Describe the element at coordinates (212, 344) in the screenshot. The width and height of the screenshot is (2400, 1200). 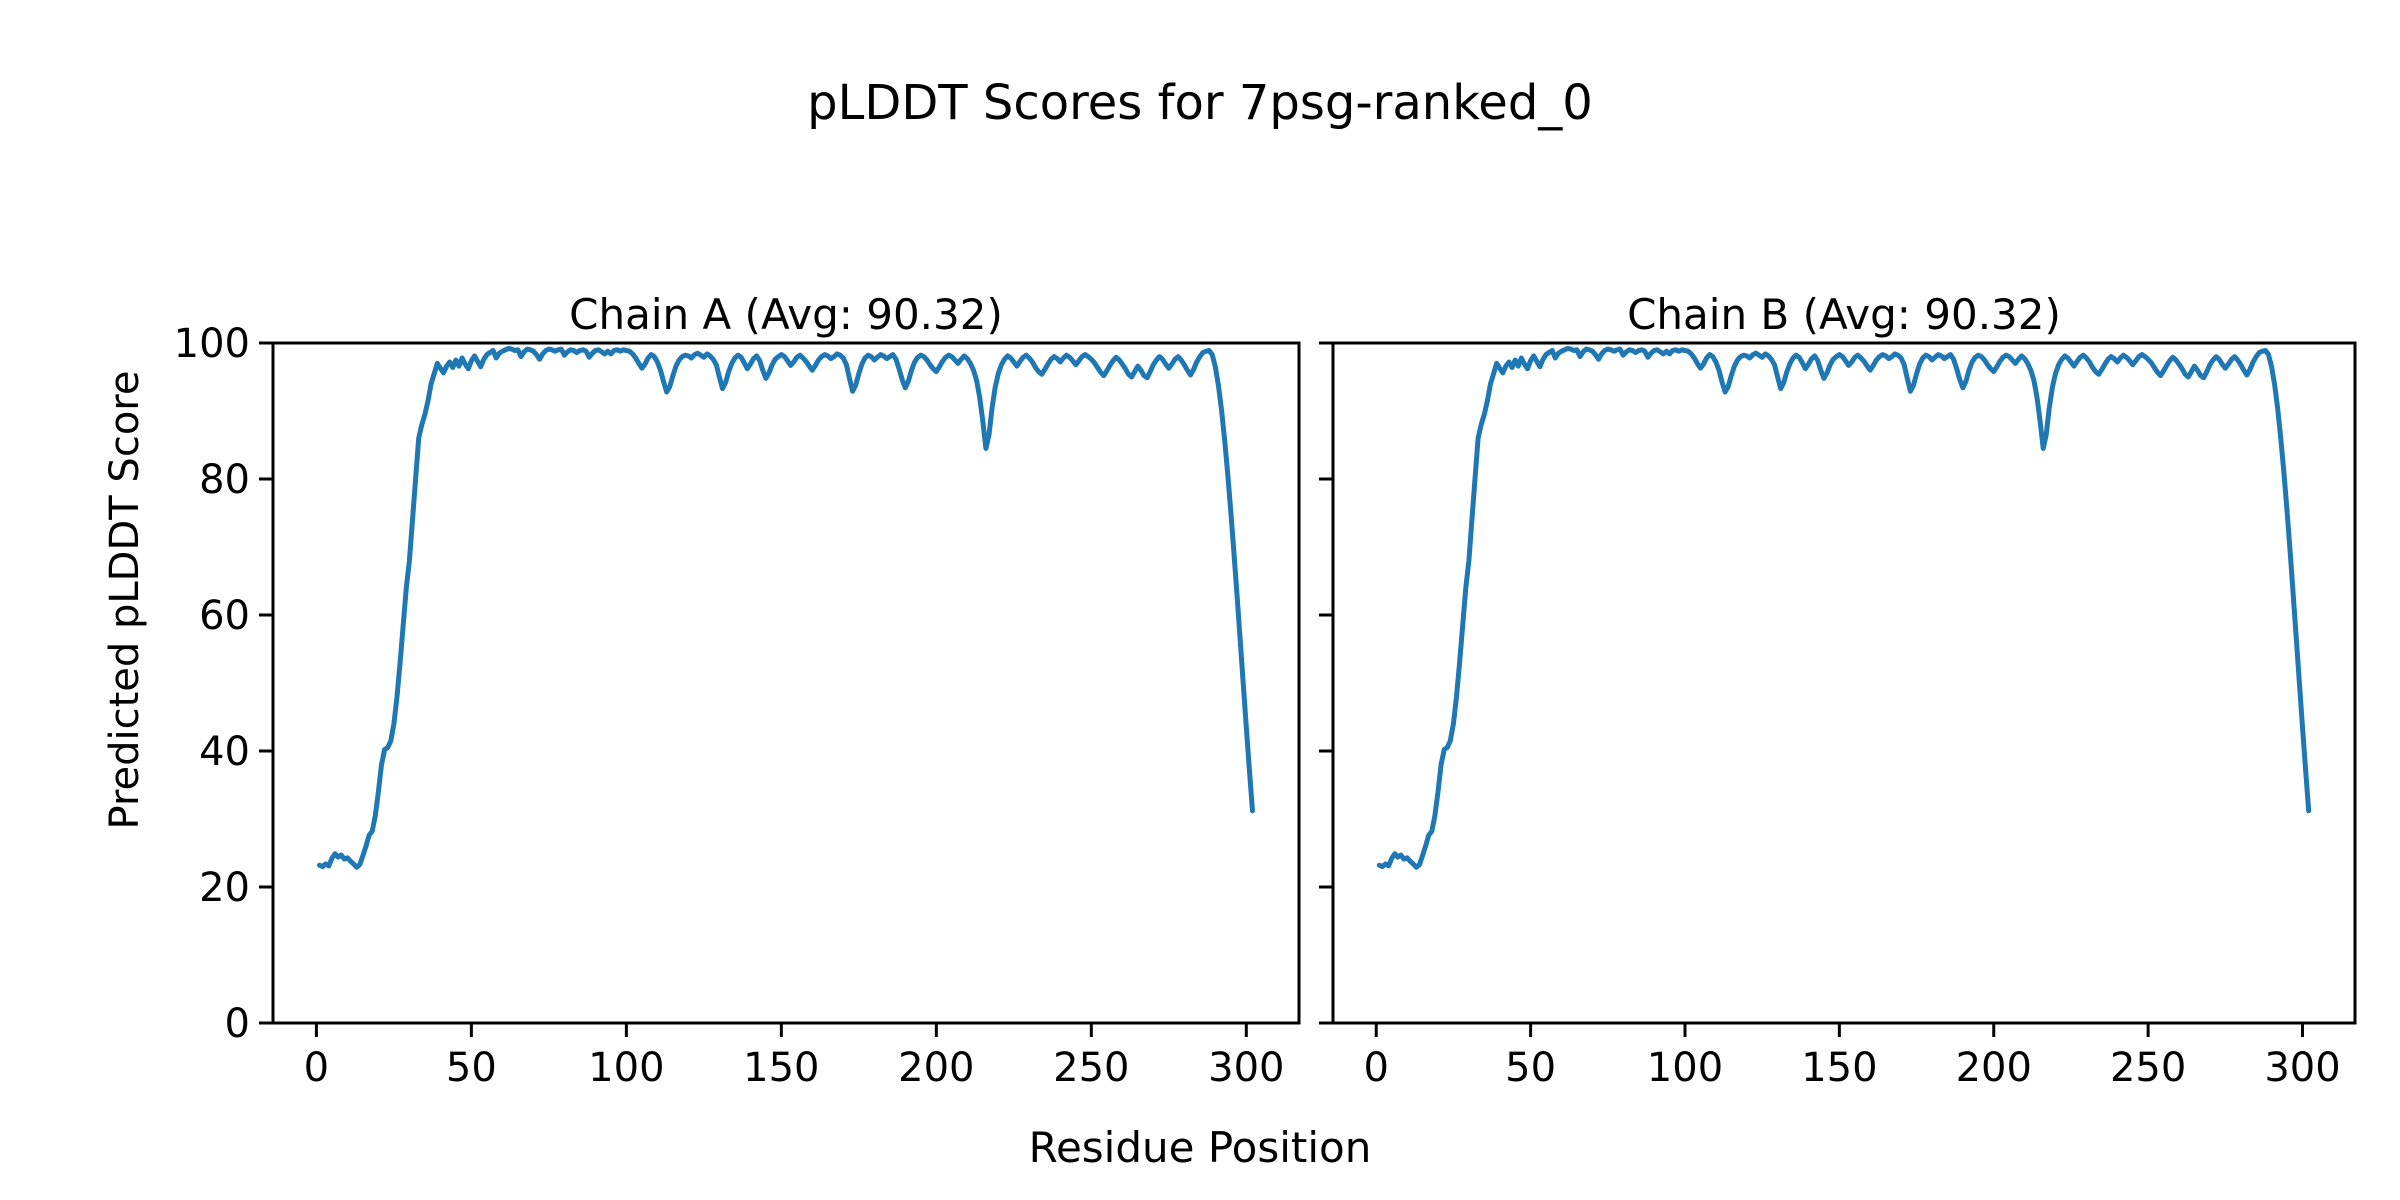
I see `y-tick-label: 100` at that location.